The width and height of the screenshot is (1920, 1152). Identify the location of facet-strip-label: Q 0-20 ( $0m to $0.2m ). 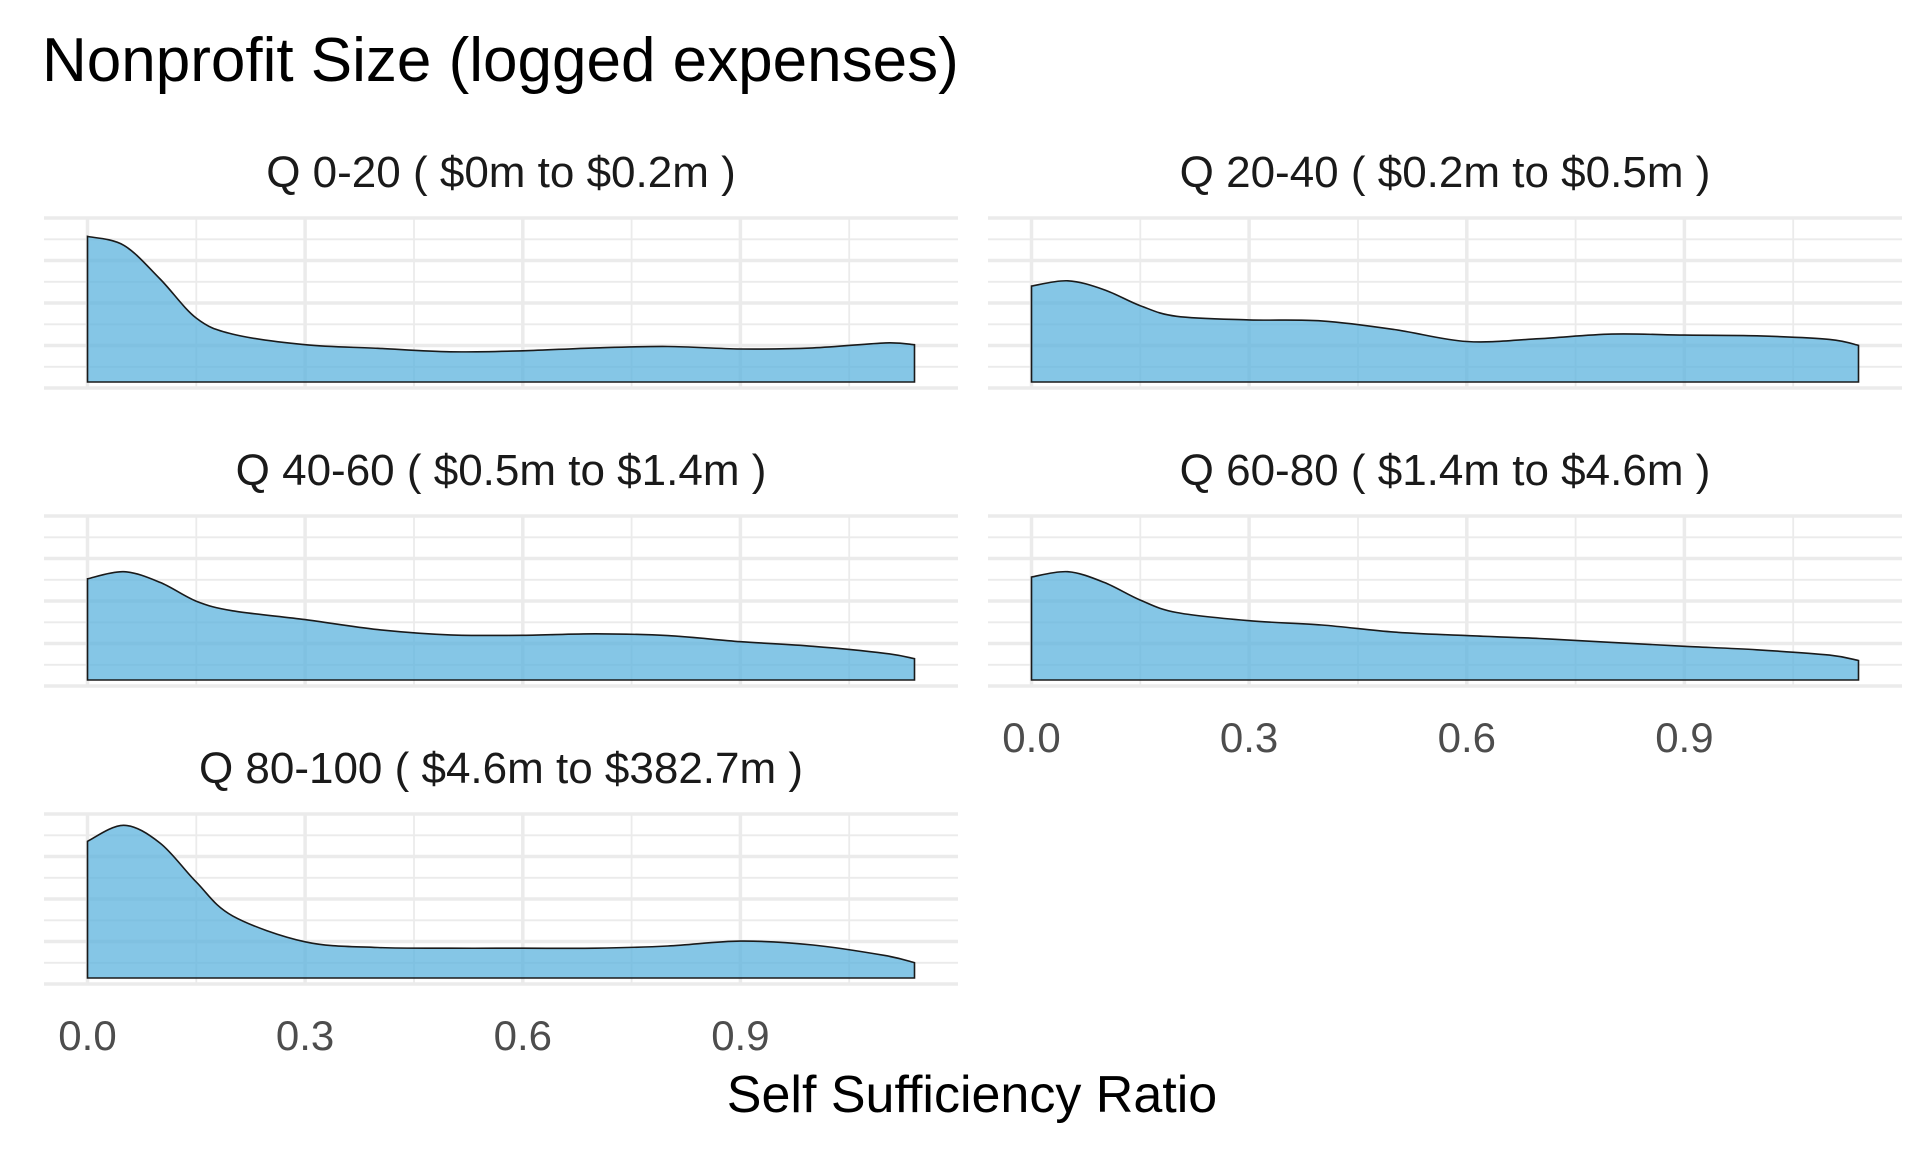
(501, 172).